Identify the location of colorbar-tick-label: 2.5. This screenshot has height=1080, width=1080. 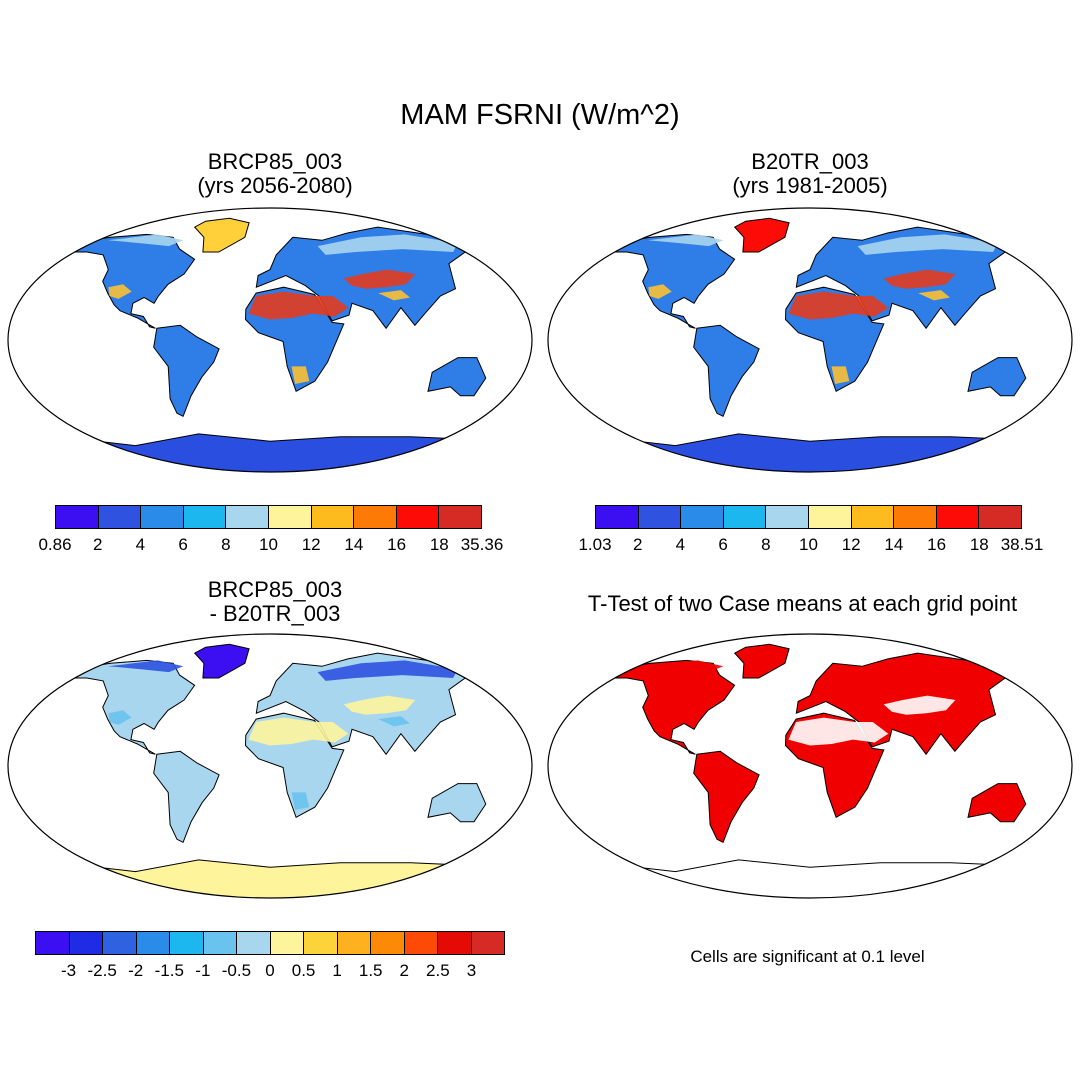
(438, 970).